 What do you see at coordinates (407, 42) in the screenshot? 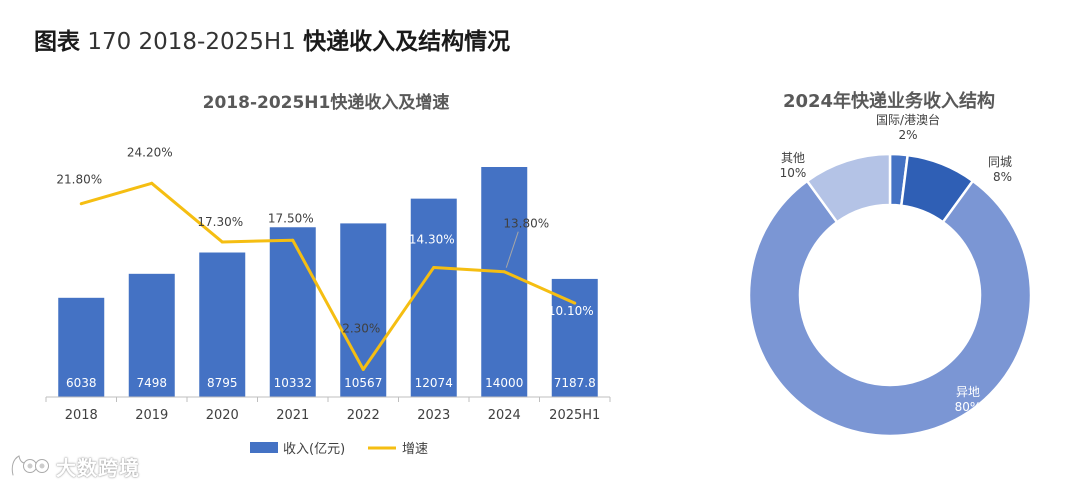
I see `figure-title-text: 快递收入及结构情况` at bounding box center [407, 42].